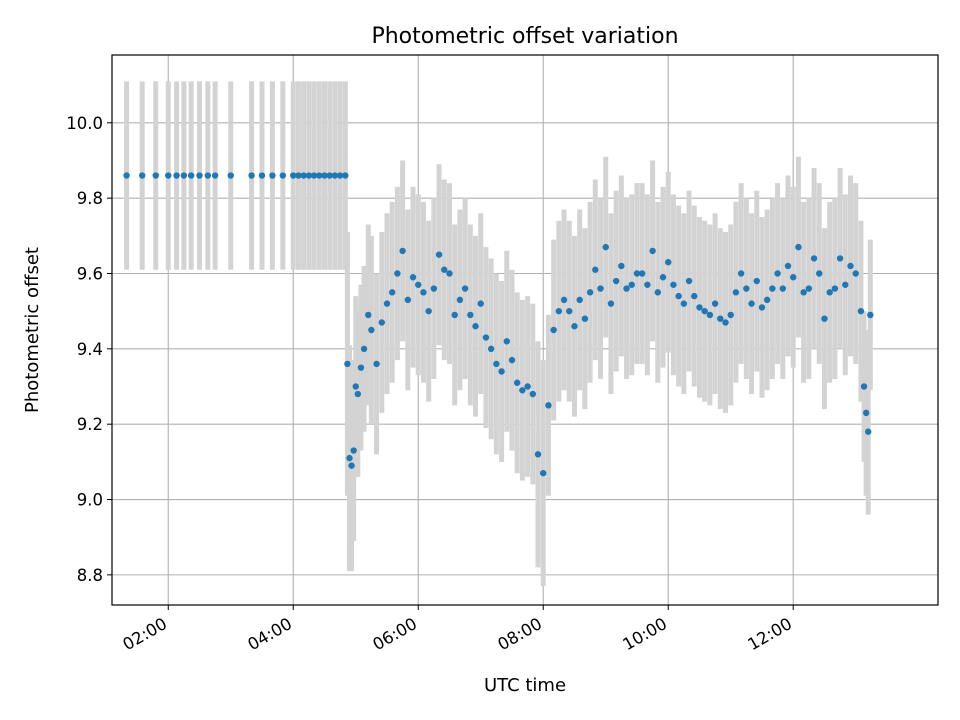  What do you see at coordinates (90, 500) in the screenshot?
I see `y-tick-label: 9.0` at bounding box center [90, 500].